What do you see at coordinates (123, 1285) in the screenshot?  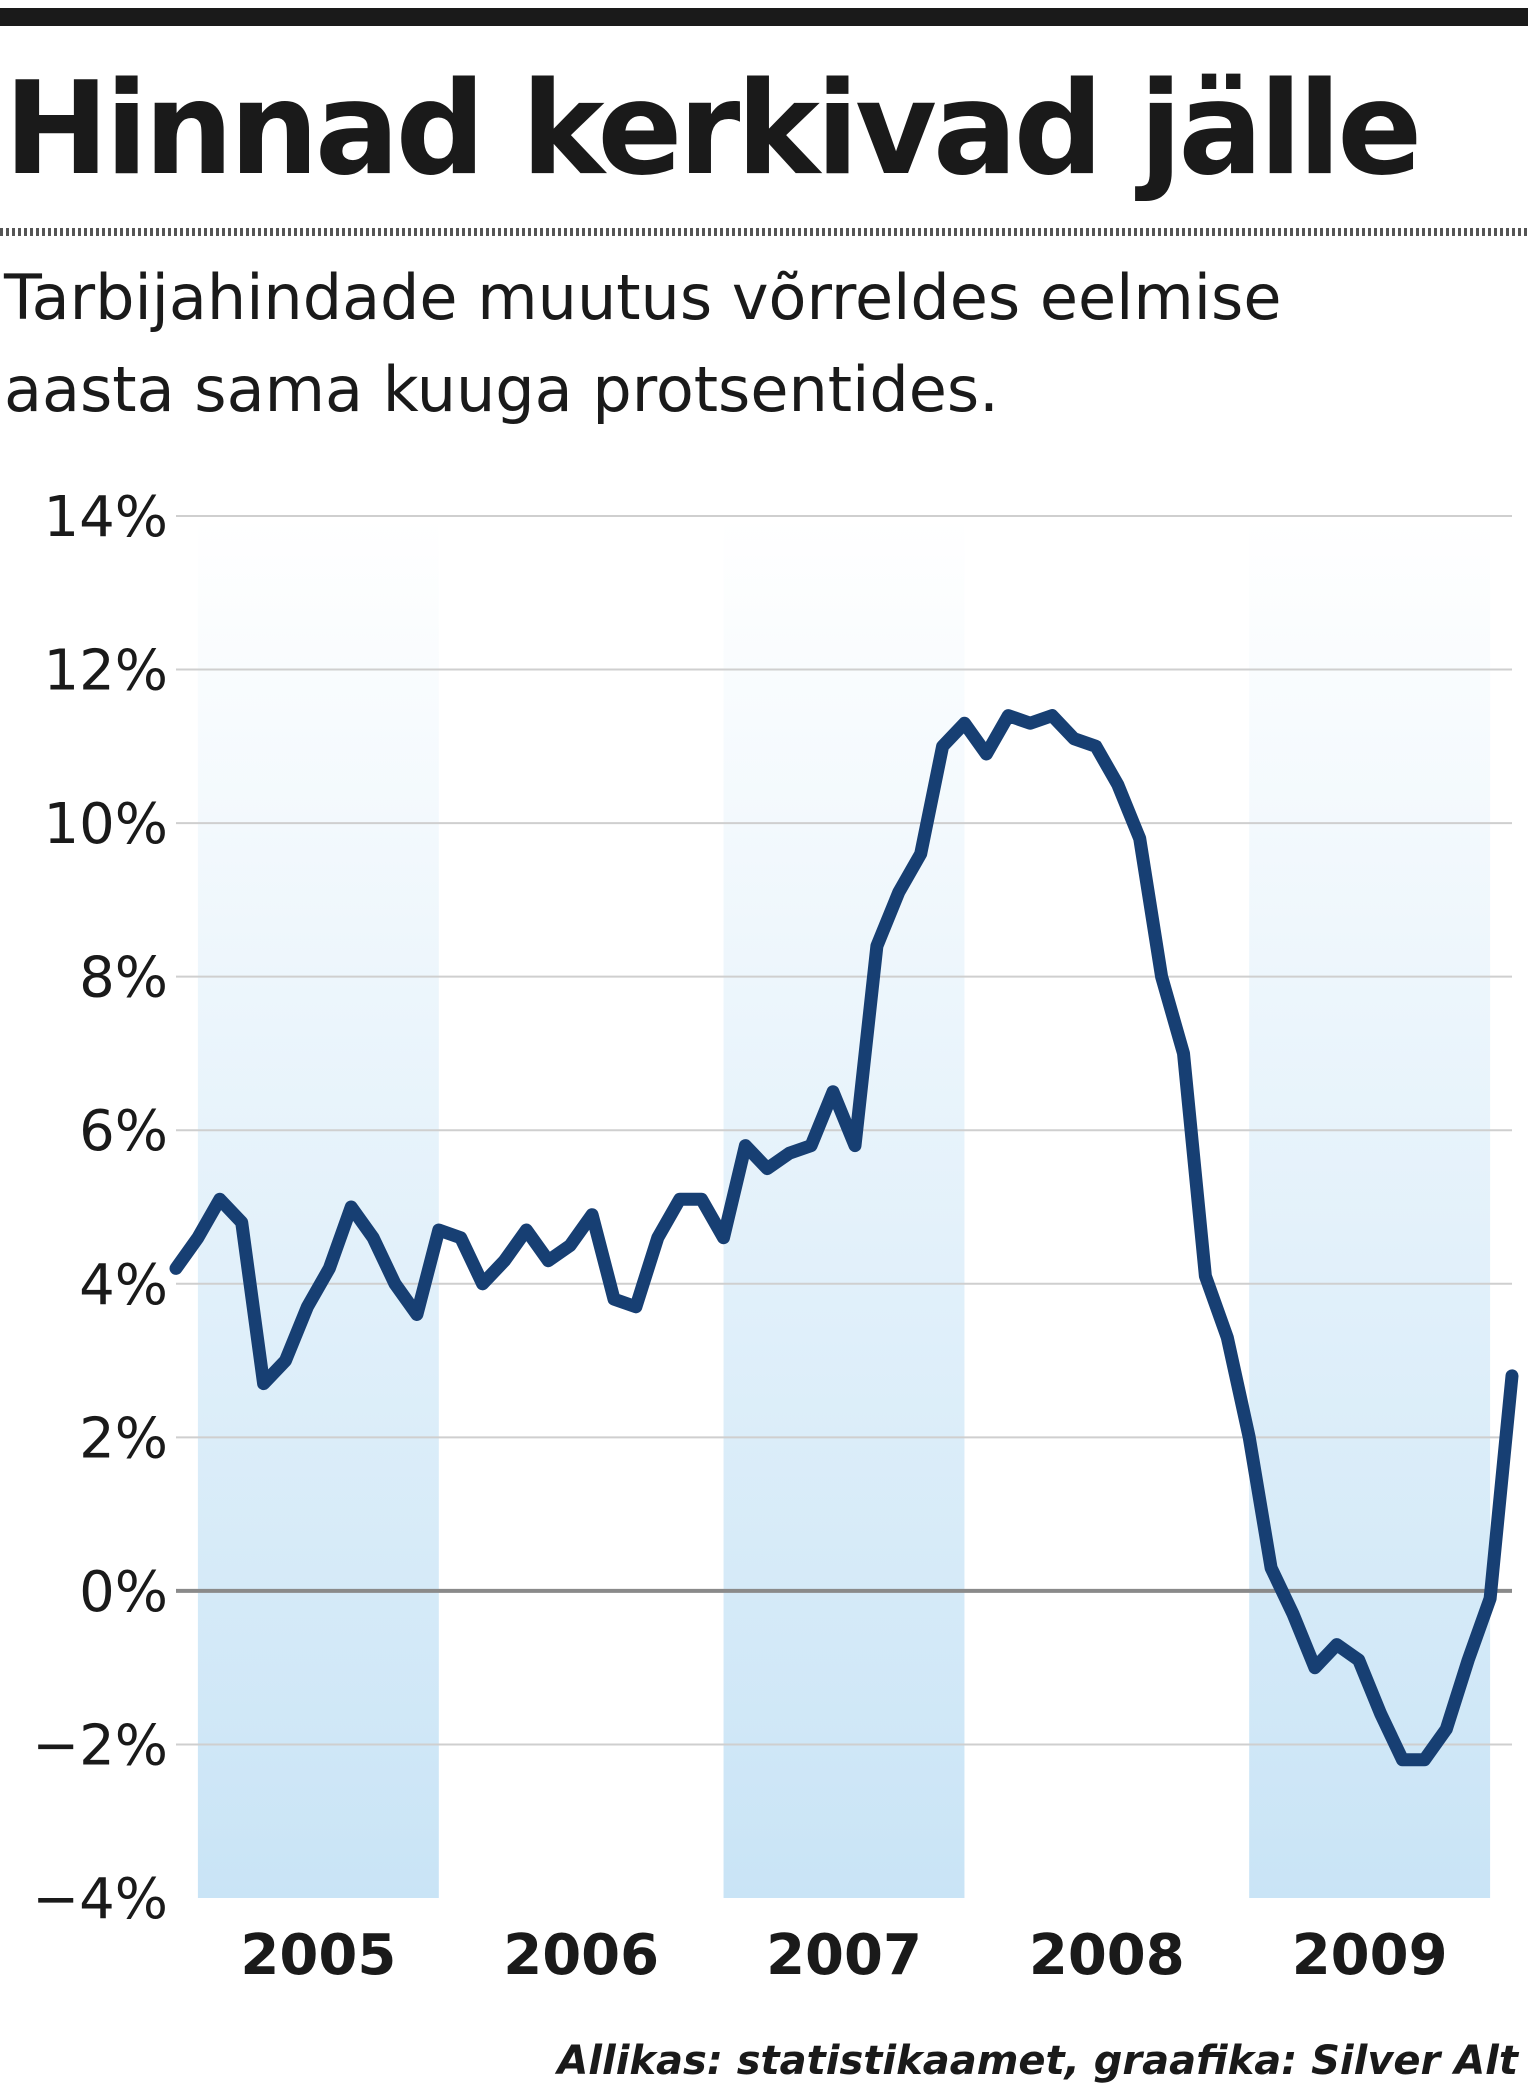 I see `y-tick-label: 4%` at bounding box center [123, 1285].